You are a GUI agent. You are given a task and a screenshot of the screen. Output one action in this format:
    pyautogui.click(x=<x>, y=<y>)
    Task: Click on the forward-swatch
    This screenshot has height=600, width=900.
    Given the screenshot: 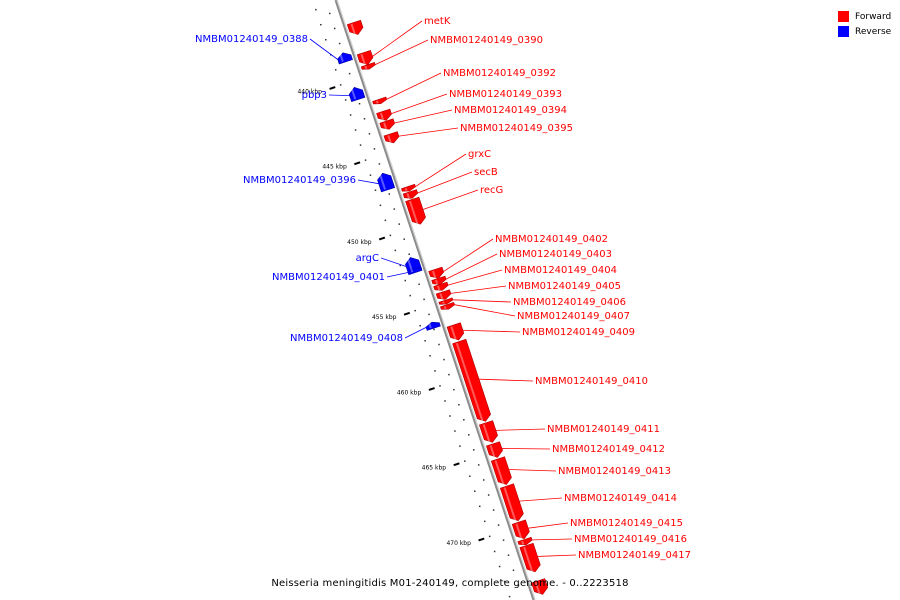 What is the action you would take?
    pyautogui.click(x=843, y=16)
    